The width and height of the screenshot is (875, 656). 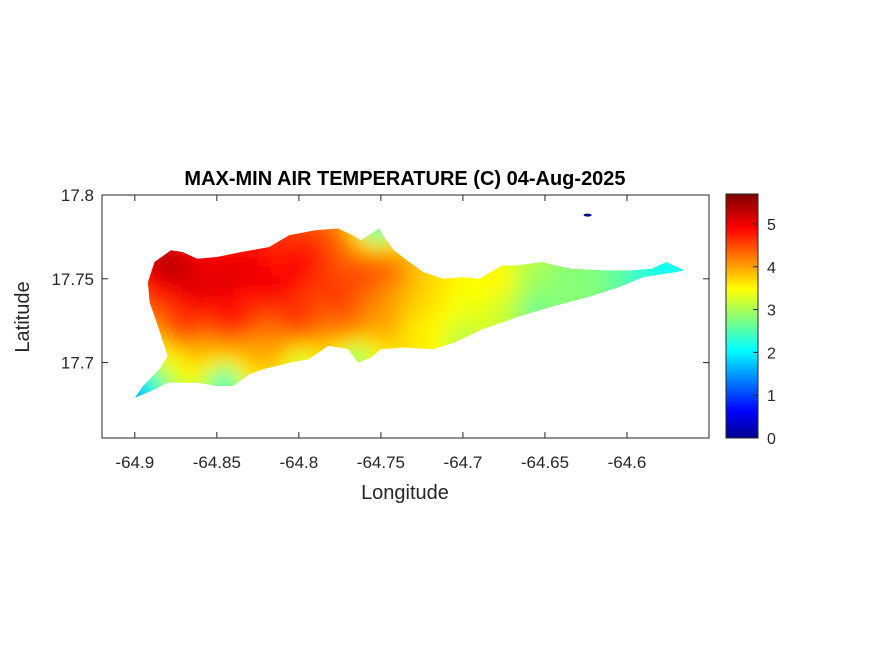 What do you see at coordinates (134, 462) in the screenshot?
I see `x-tick-label: -64.9` at bounding box center [134, 462].